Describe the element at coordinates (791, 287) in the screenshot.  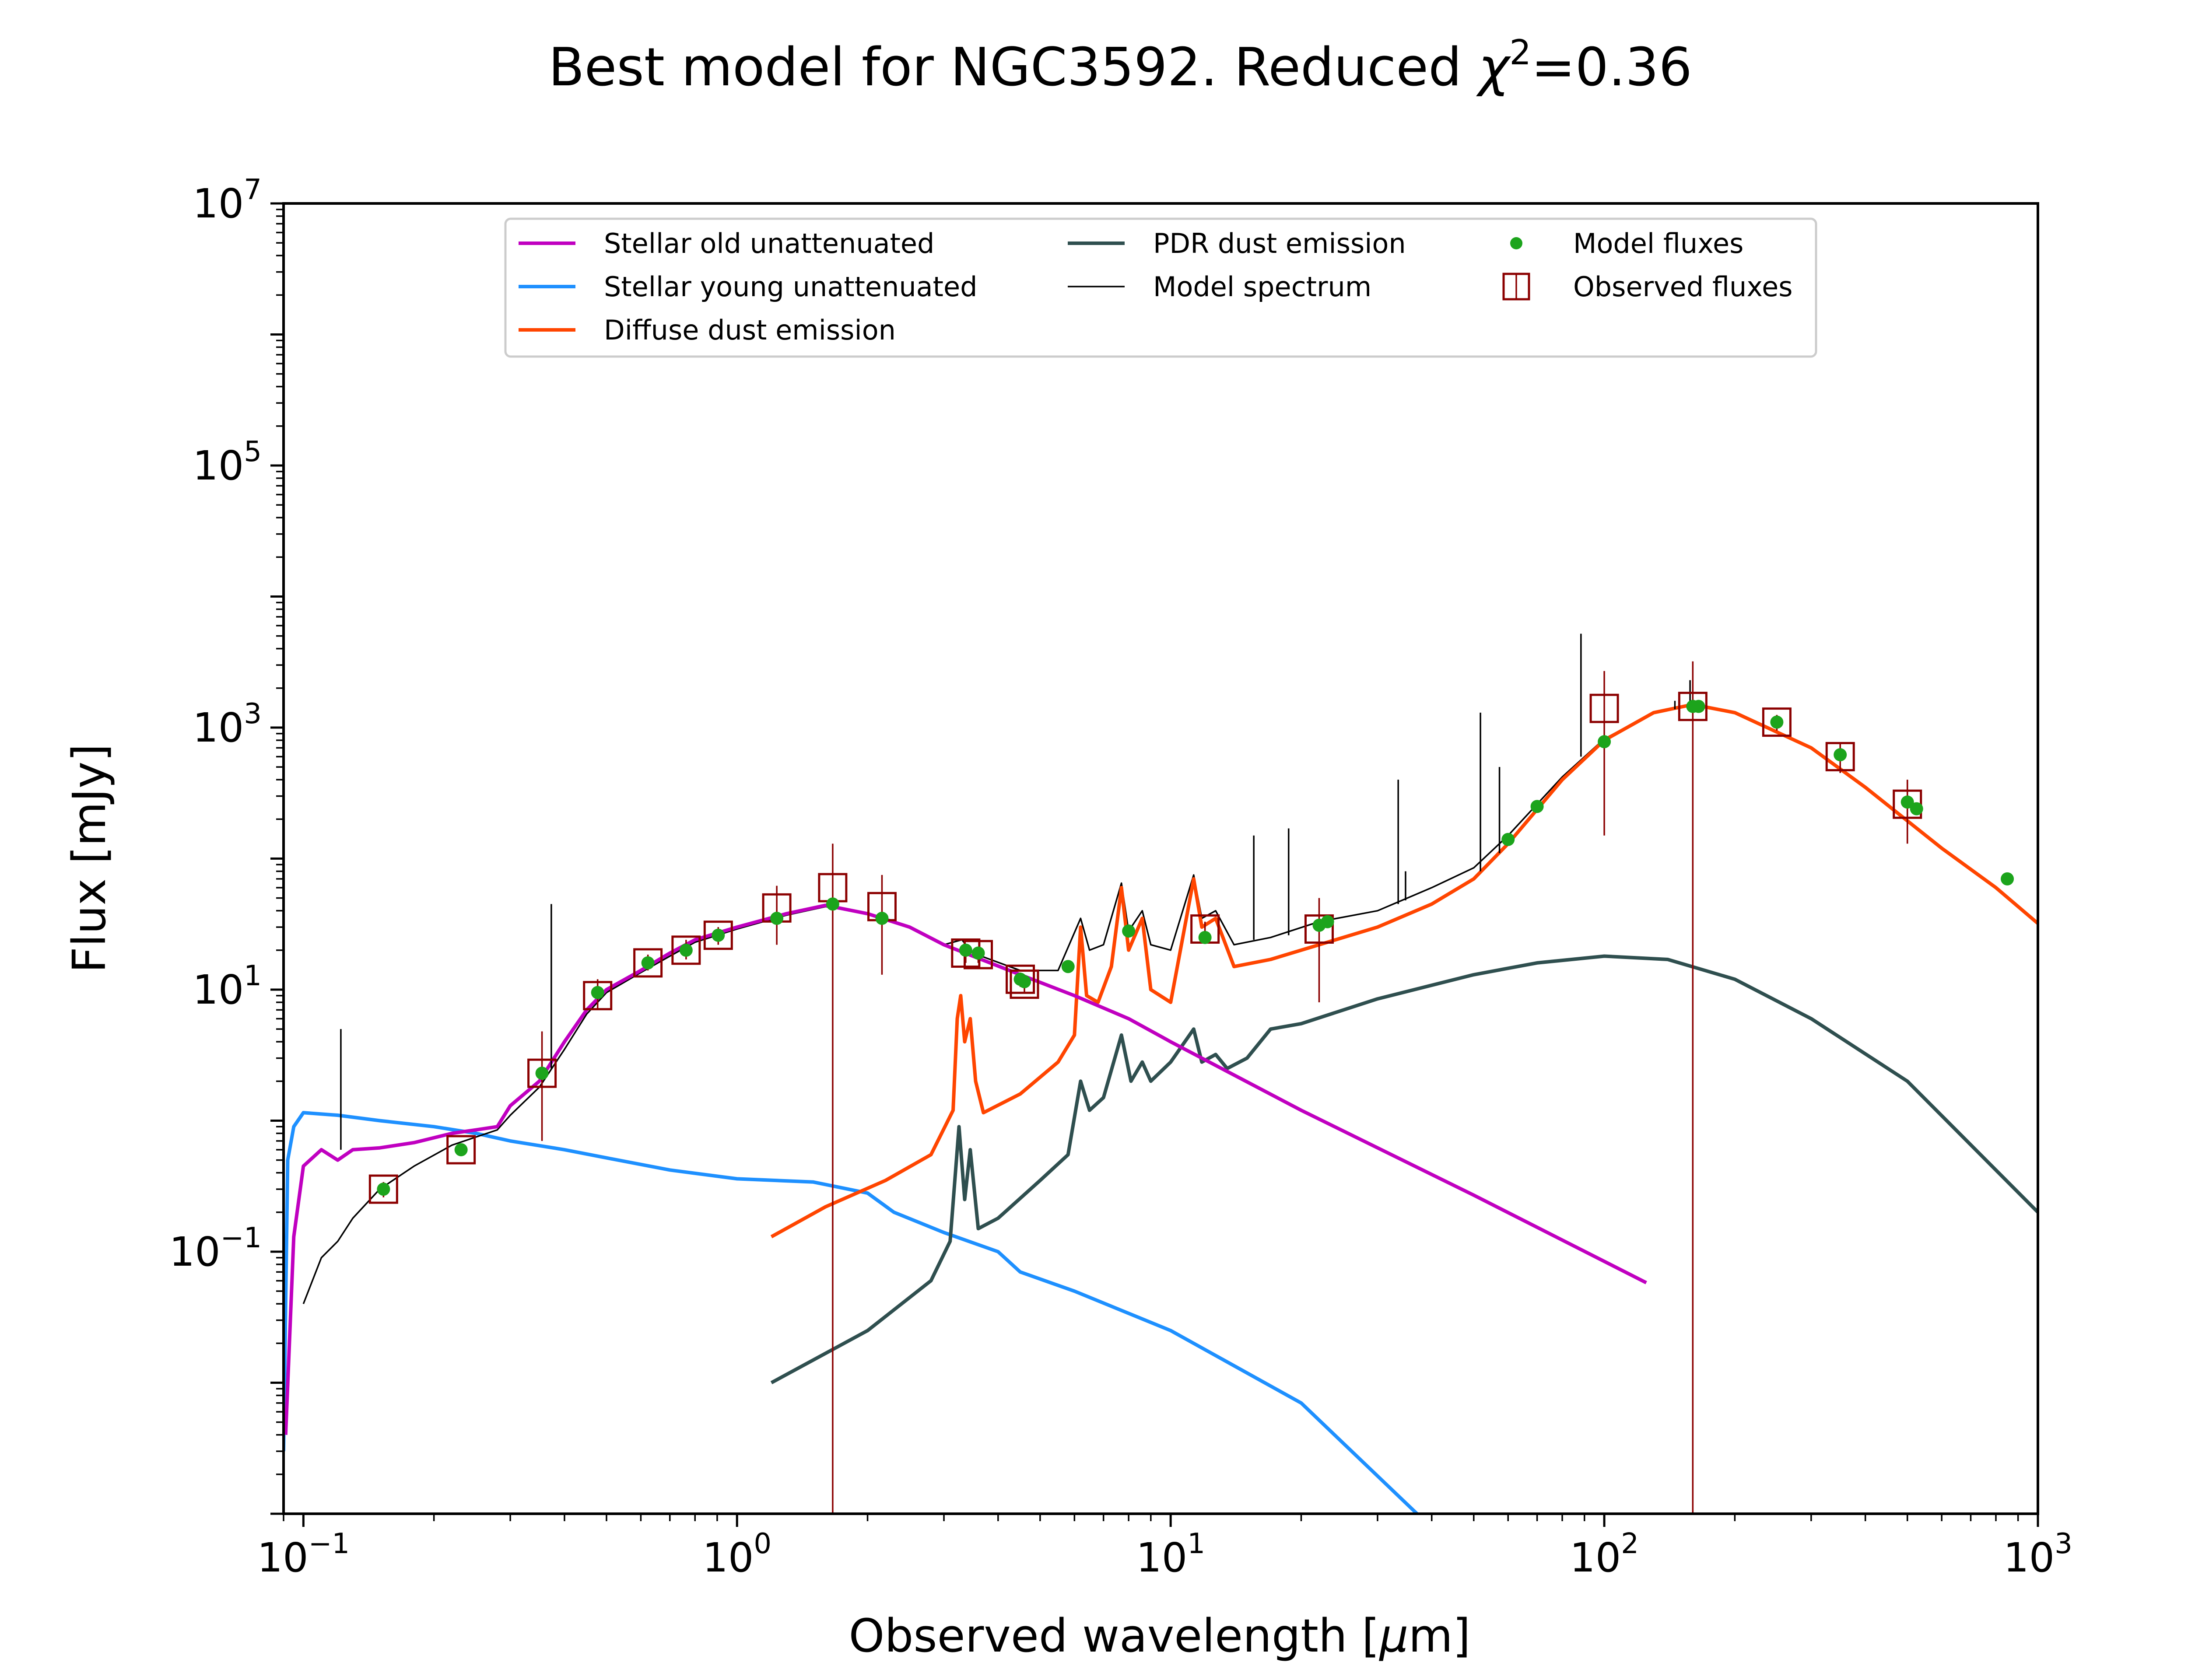
I see `legend-label: Stellar young unattenuated` at that location.